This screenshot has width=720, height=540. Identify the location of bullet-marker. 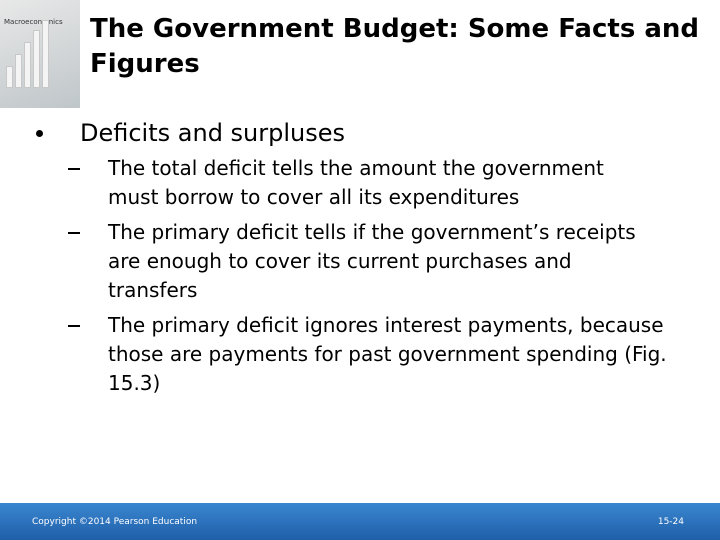
(39, 133).